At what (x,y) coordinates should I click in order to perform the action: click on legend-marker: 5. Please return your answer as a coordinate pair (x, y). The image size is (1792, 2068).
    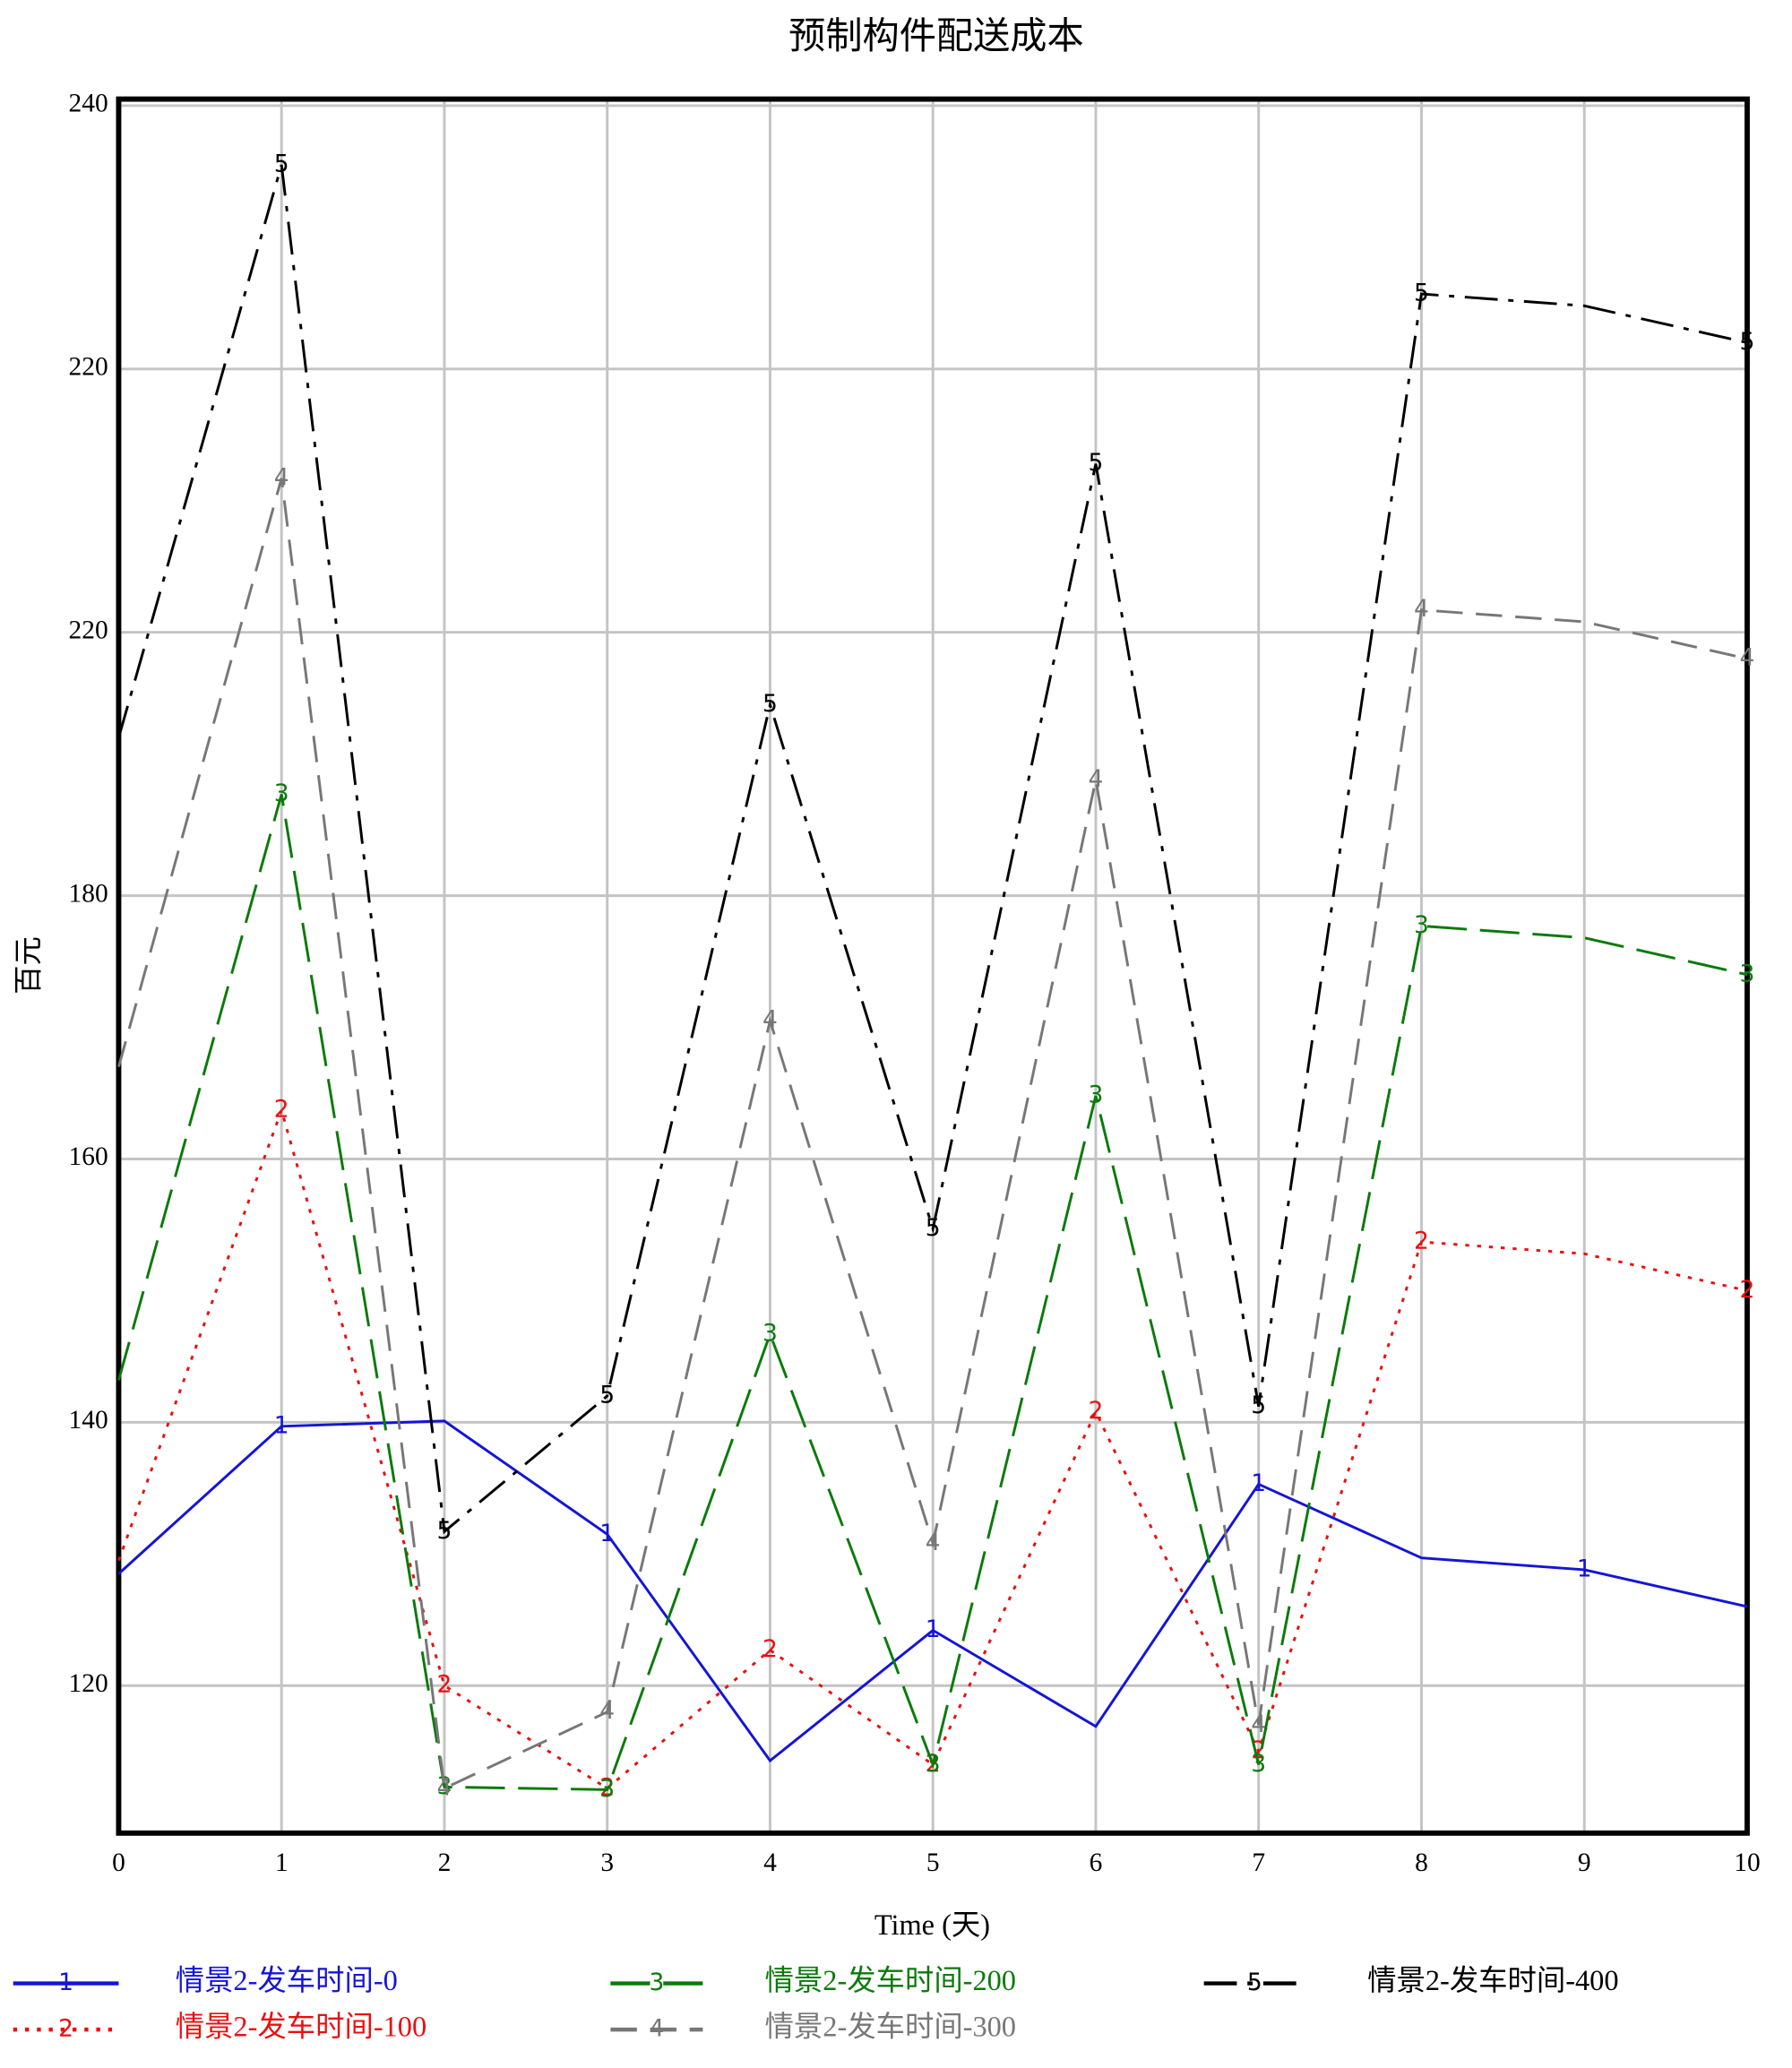
    Looking at the image, I should click on (1254, 1982).